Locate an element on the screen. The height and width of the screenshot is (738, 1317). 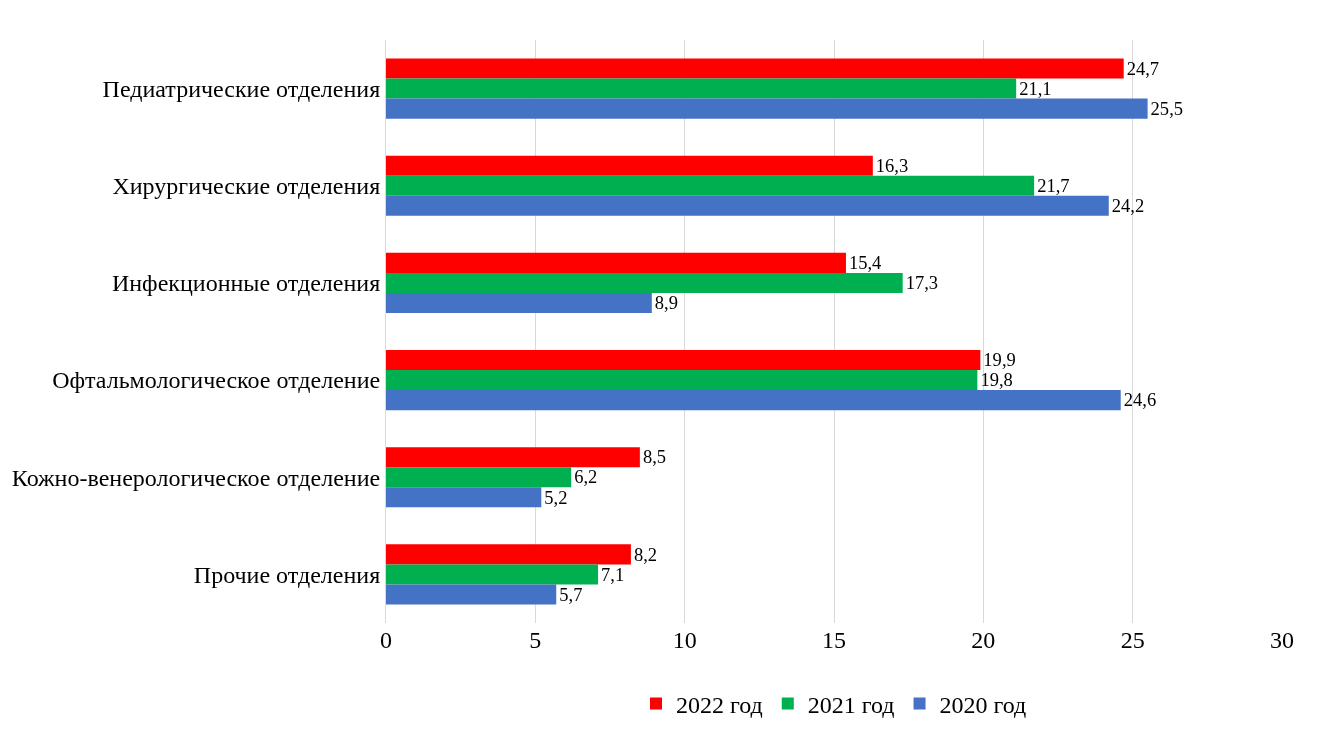
data-label: 19,8 is located at coordinates (996, 380).